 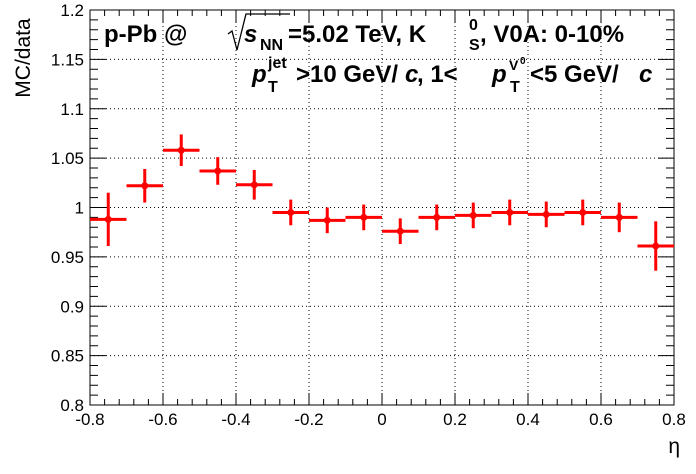 I want to click on annotation-s: s, so click(x=250, y=34).